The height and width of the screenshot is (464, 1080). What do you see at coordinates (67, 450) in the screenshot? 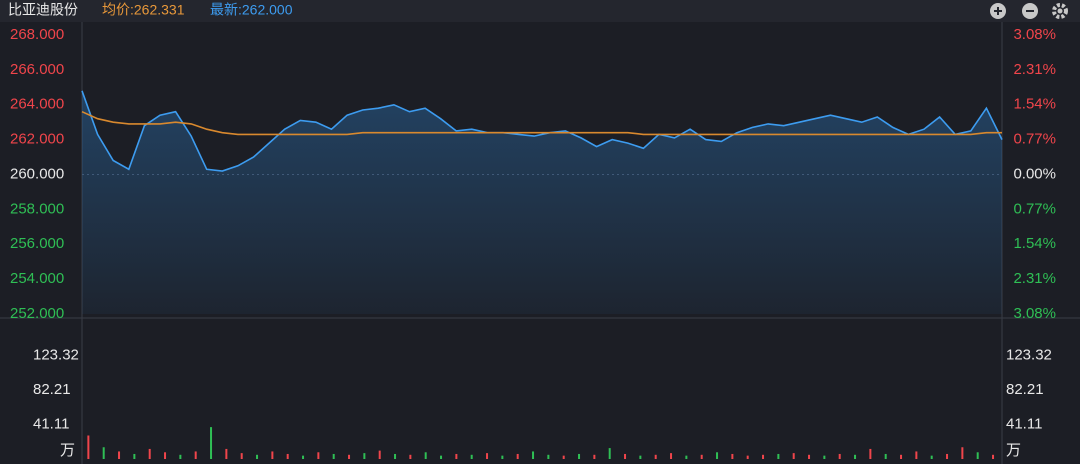
I see `y-unit: 万` at bounding box center [67, 450].